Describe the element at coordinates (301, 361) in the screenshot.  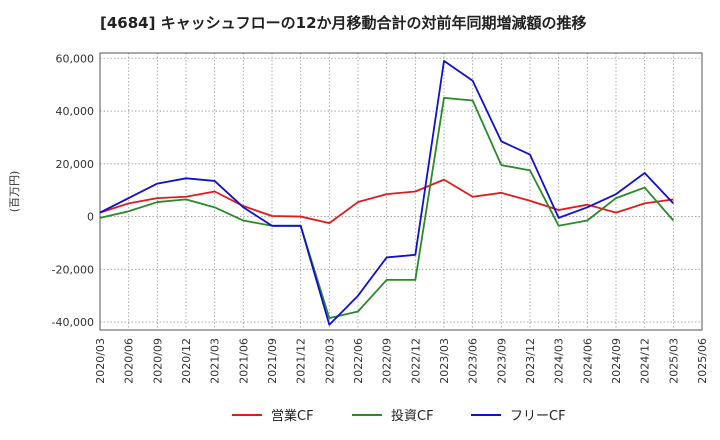
I see `x-tick-label: 2021/12` at that location.